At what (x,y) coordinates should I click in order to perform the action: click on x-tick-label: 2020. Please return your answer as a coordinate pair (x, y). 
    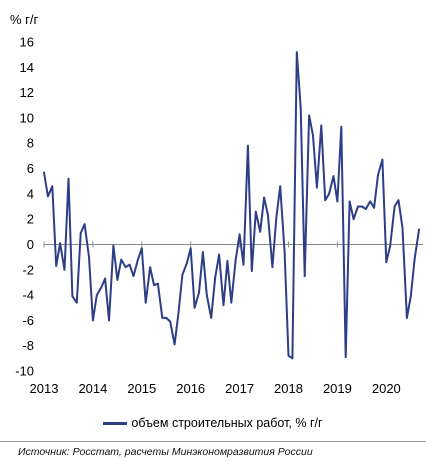
    Looking at the image, I should click on (386, 388).